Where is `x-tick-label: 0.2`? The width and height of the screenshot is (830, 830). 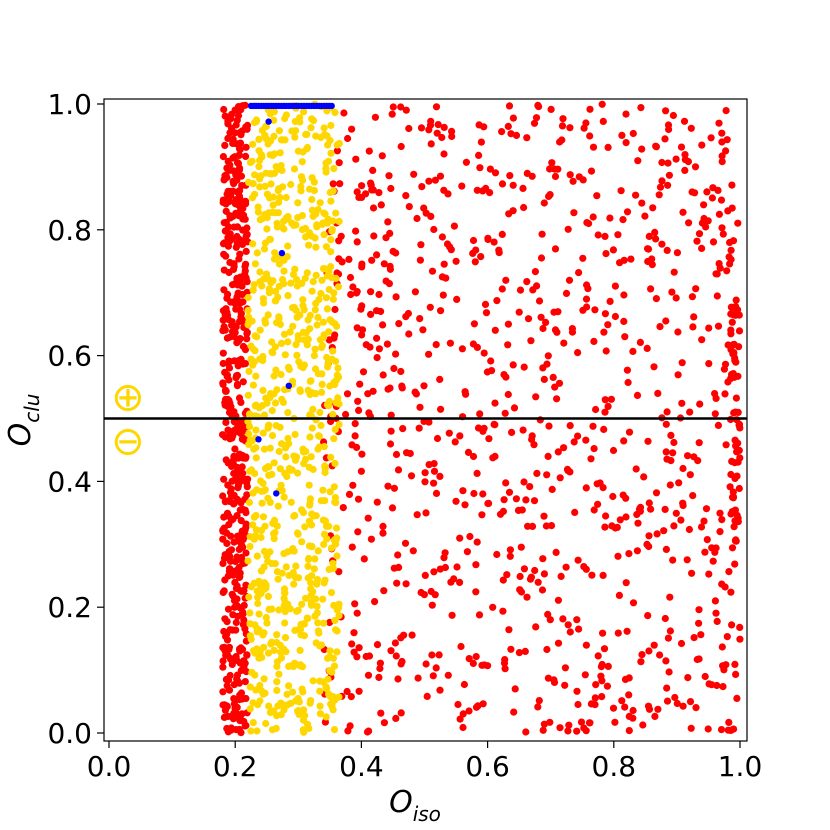 x-tick-label: 0.2 is located at coordinates (235, 766).